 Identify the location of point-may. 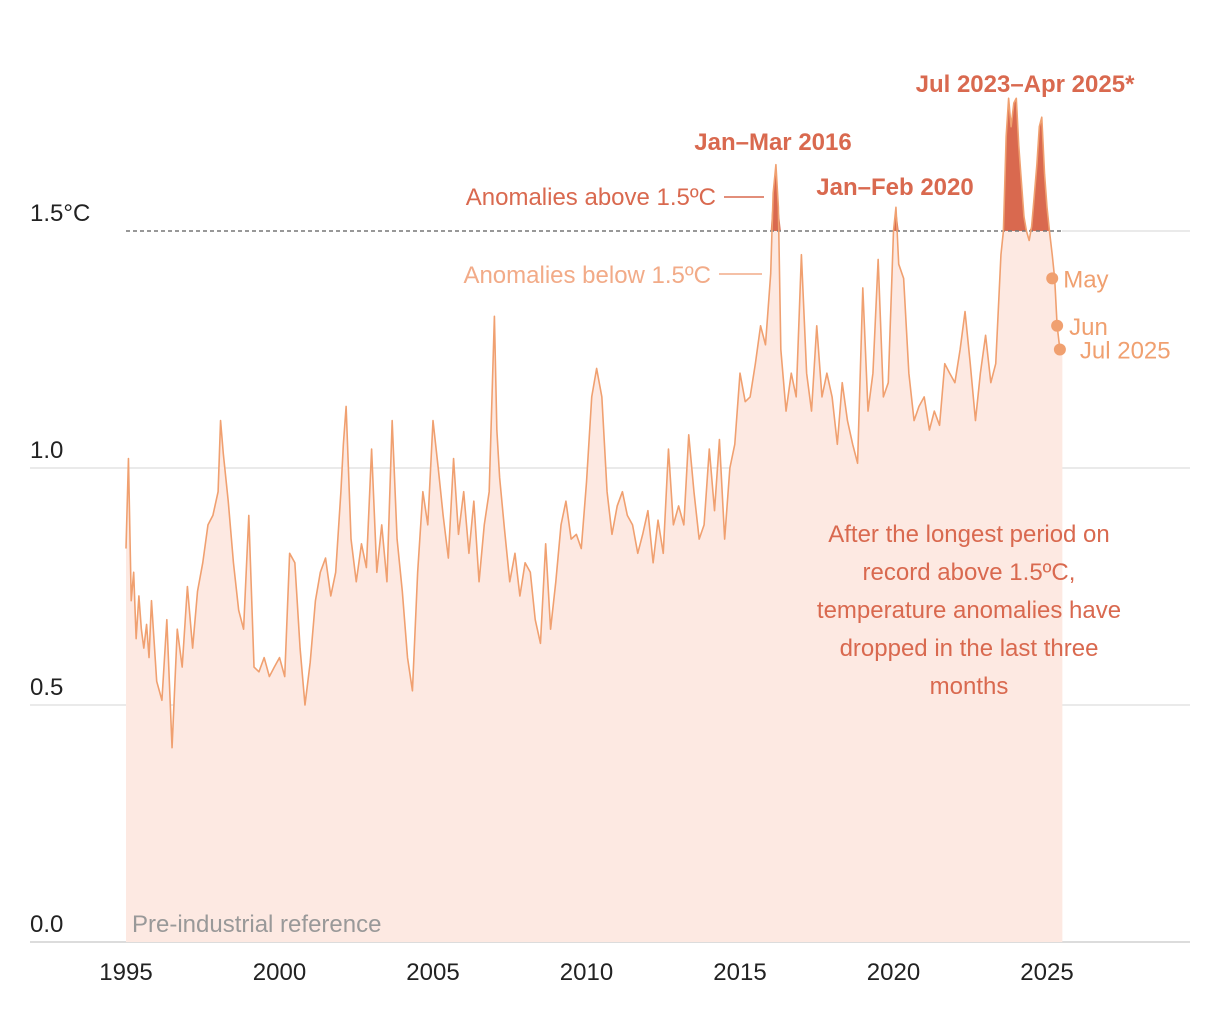
(1052, 278).